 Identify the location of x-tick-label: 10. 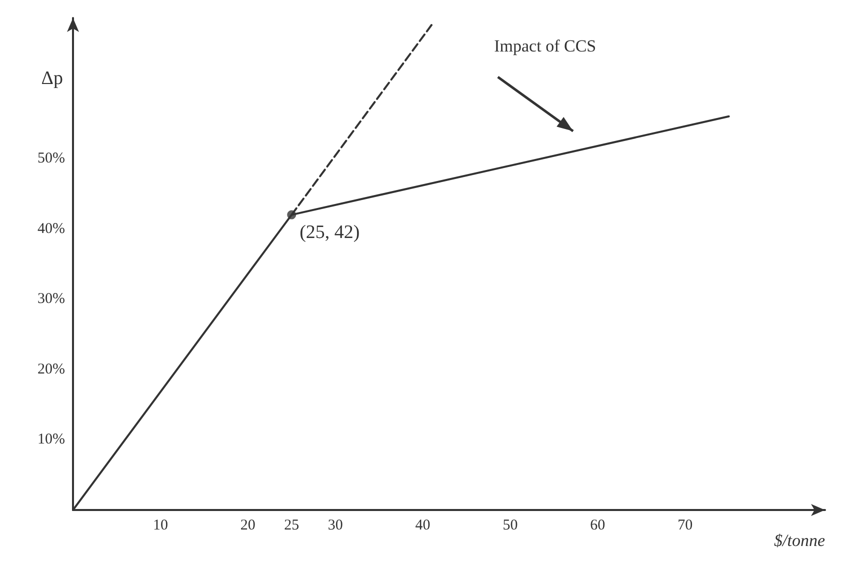
(160, 526).